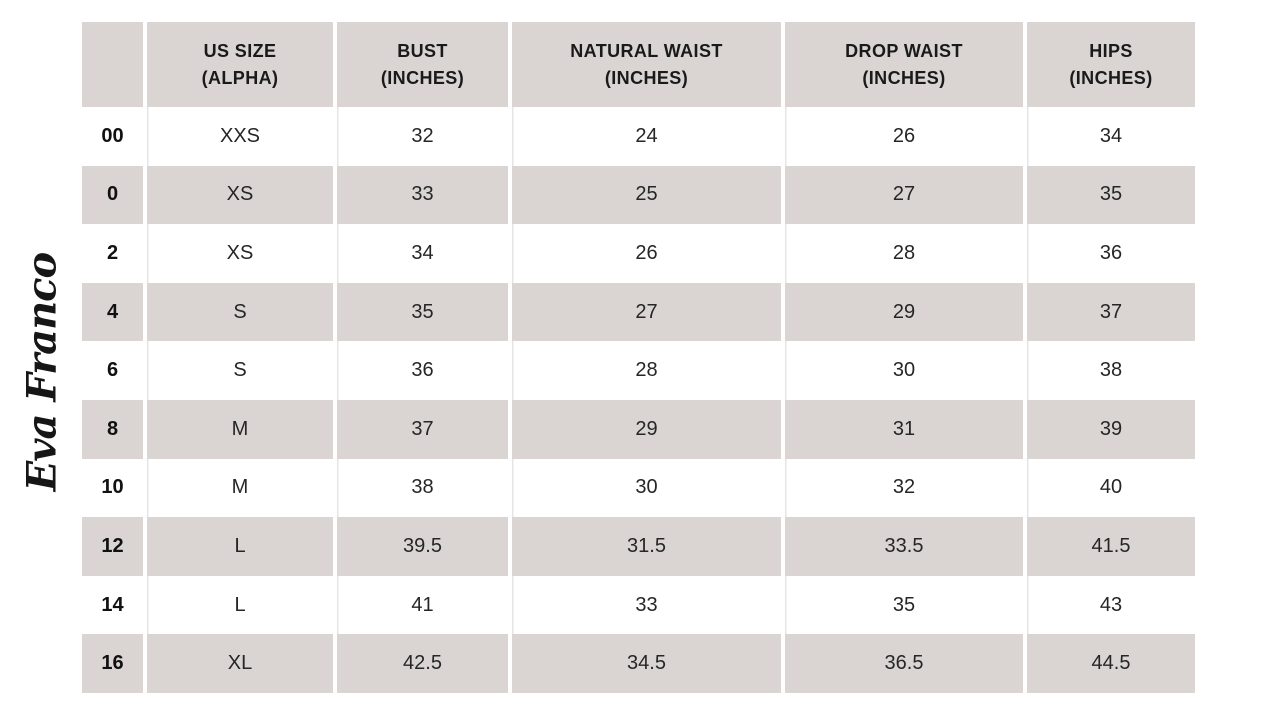  Describe the element at coordinates (1109, 195) in the screenshot. I see `hips-cell: 35` at that location.